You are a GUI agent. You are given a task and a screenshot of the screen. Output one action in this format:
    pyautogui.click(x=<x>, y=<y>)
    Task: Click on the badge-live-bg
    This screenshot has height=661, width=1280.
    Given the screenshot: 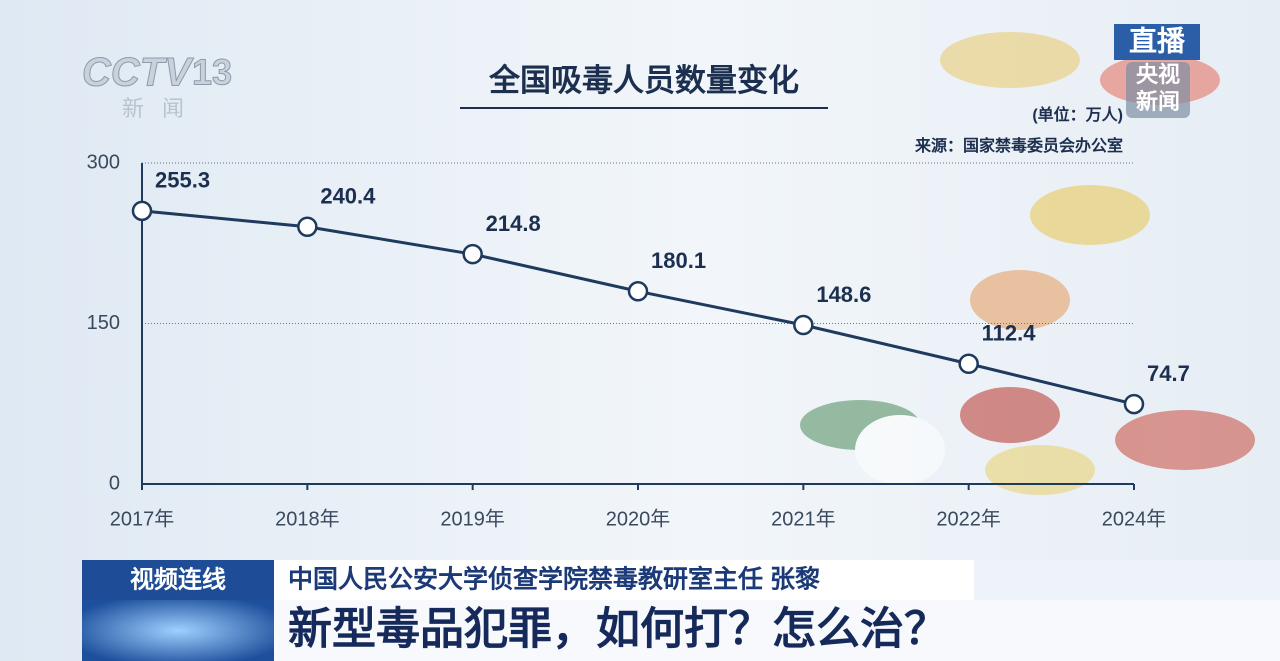 What is the action you would take?
    pyautogui.click(x=1157, y=42)
    